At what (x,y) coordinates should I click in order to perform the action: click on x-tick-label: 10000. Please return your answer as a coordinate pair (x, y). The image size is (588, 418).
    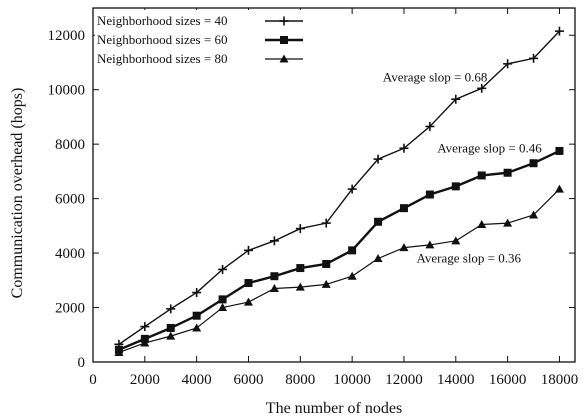
    Looking at the image, I should click on (352, 380).